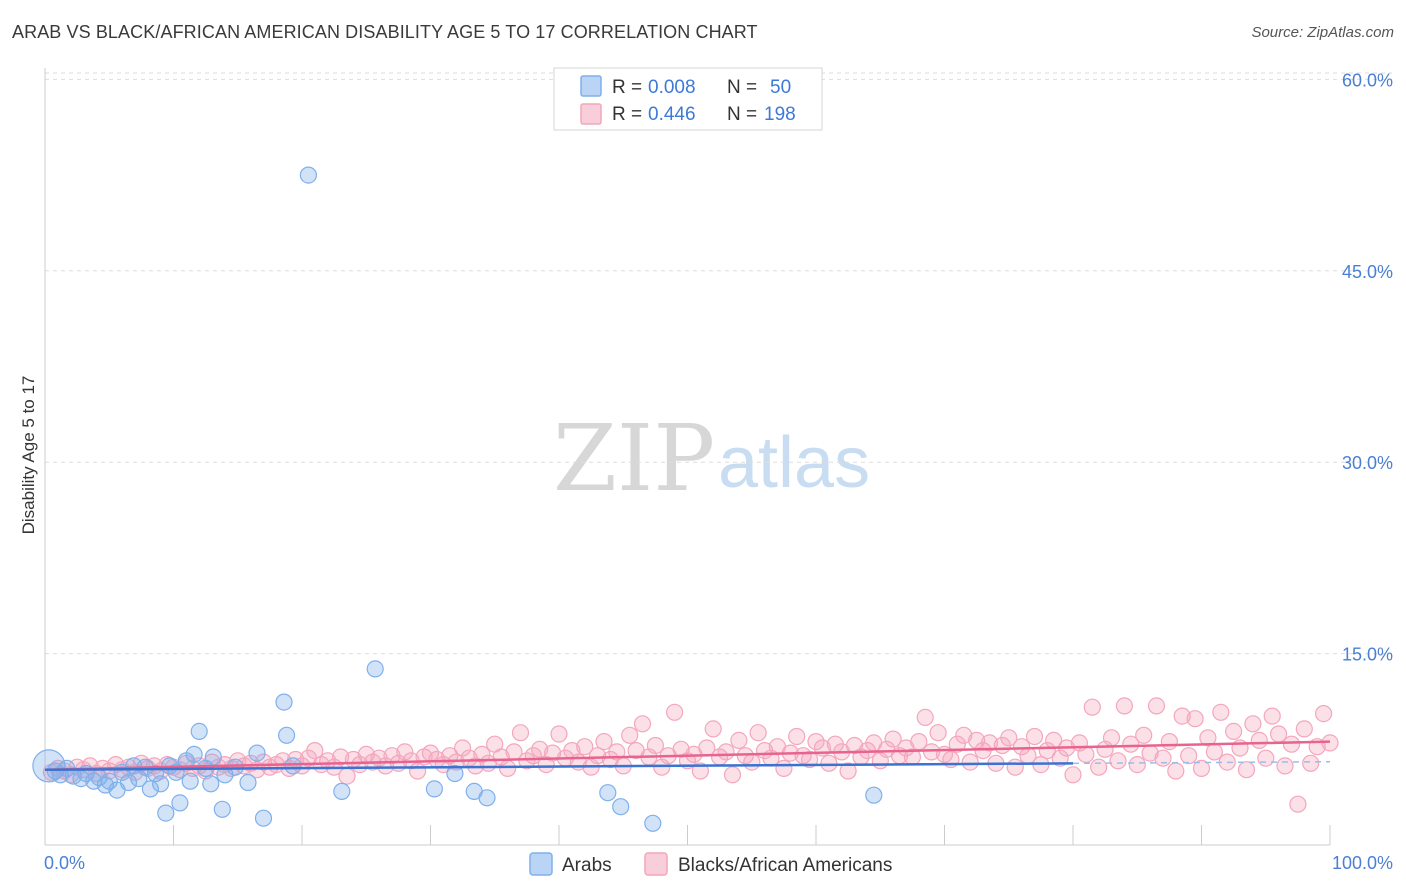  What do you see at coordinates (672, 87) in the screenshot?
I see `legend-r-value-arabs: 0.008` at bounding box center [672, 87].